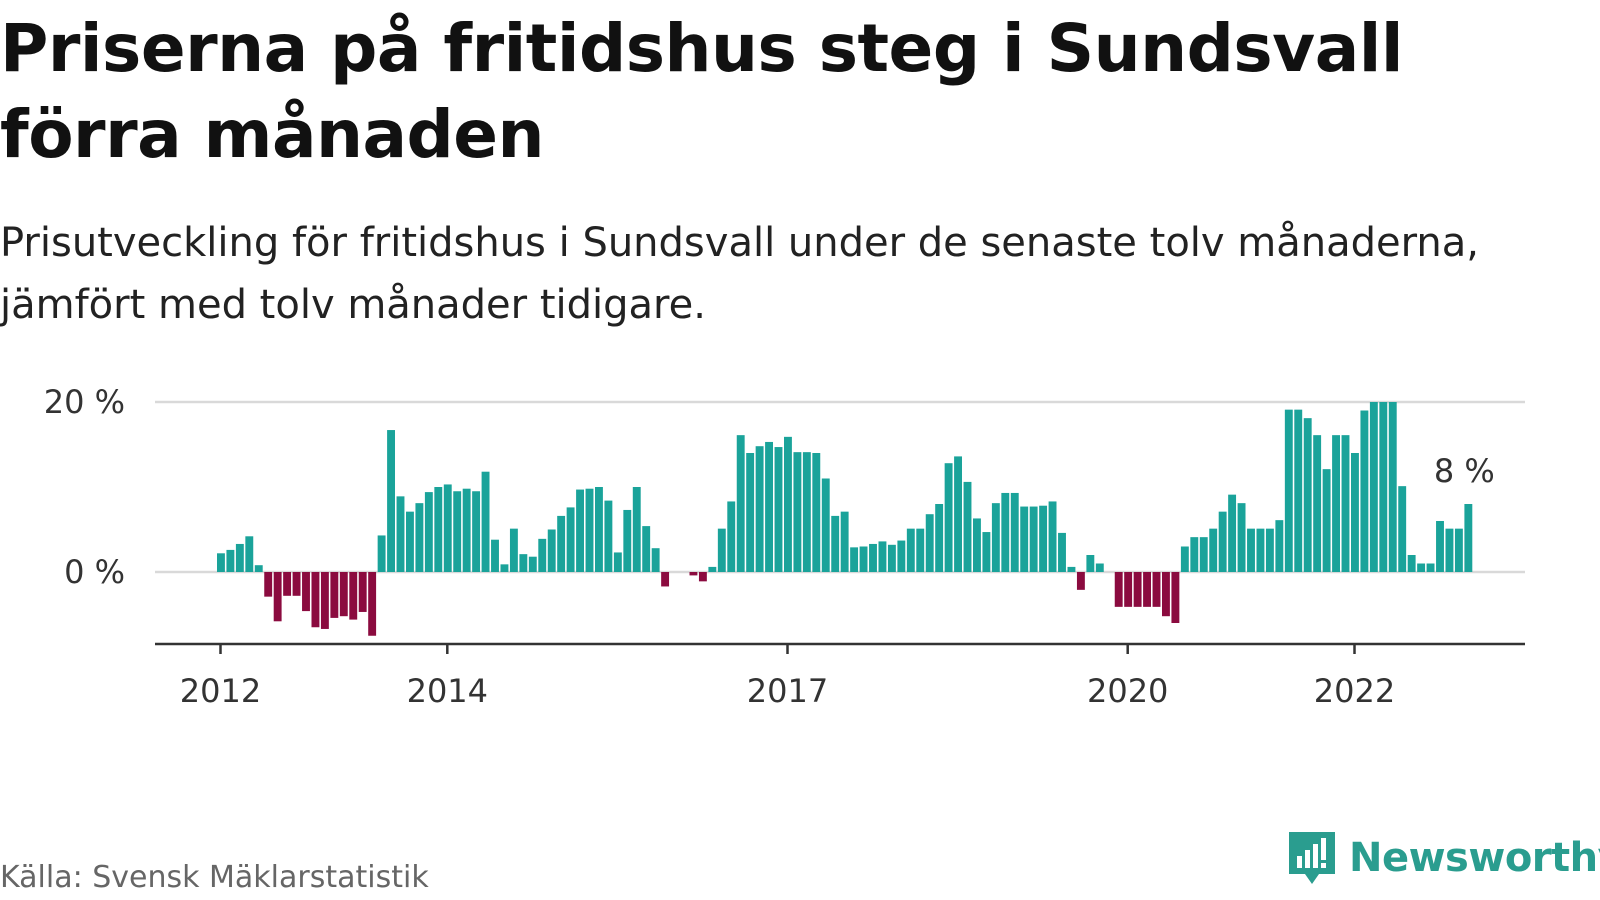  I want to click on source-label: Källa: Svensk Mäklarstatistik, so click(214, 877).